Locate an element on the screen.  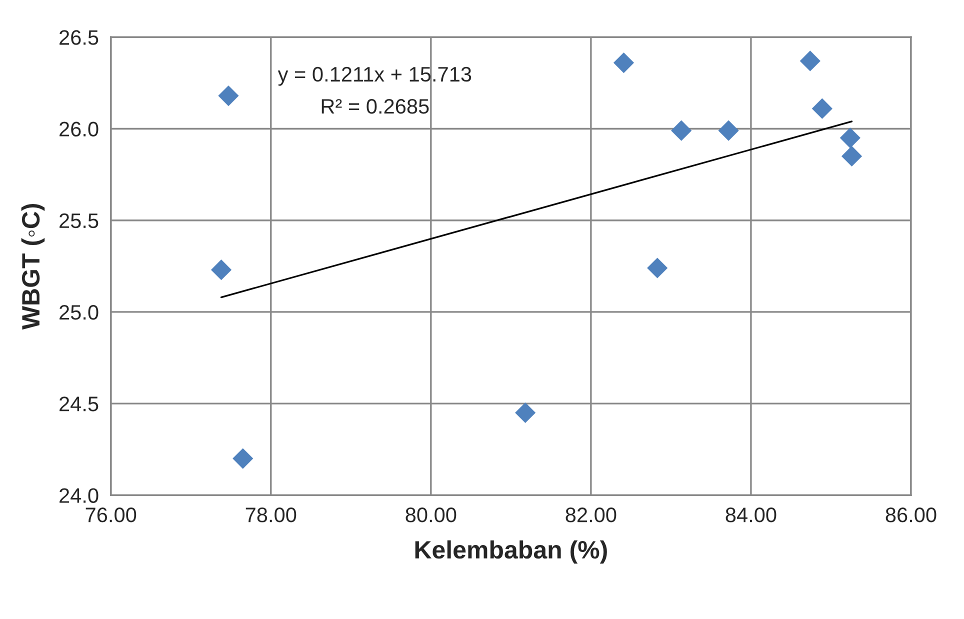
y-tick-label: 25.5 is located at coordinates (79, 220).